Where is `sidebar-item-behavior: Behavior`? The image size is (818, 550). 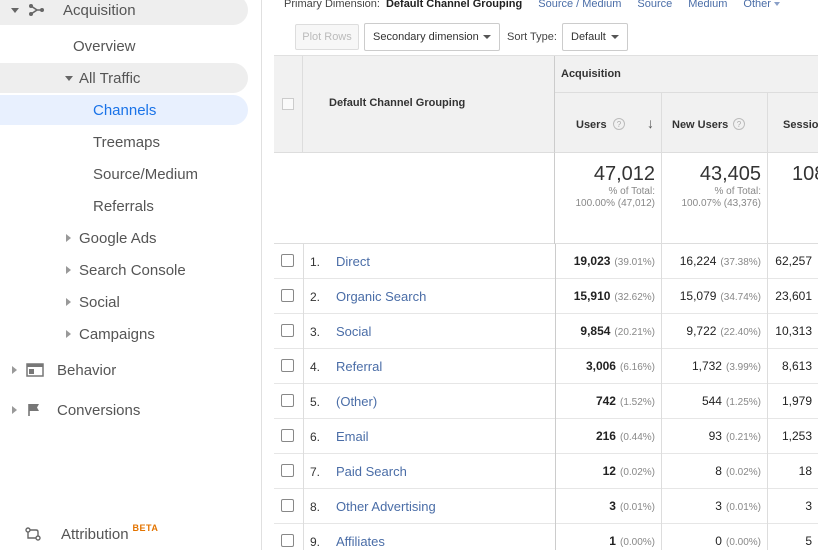 sidebar-item-behavior: Behavior is located at coordinates (64, 370).